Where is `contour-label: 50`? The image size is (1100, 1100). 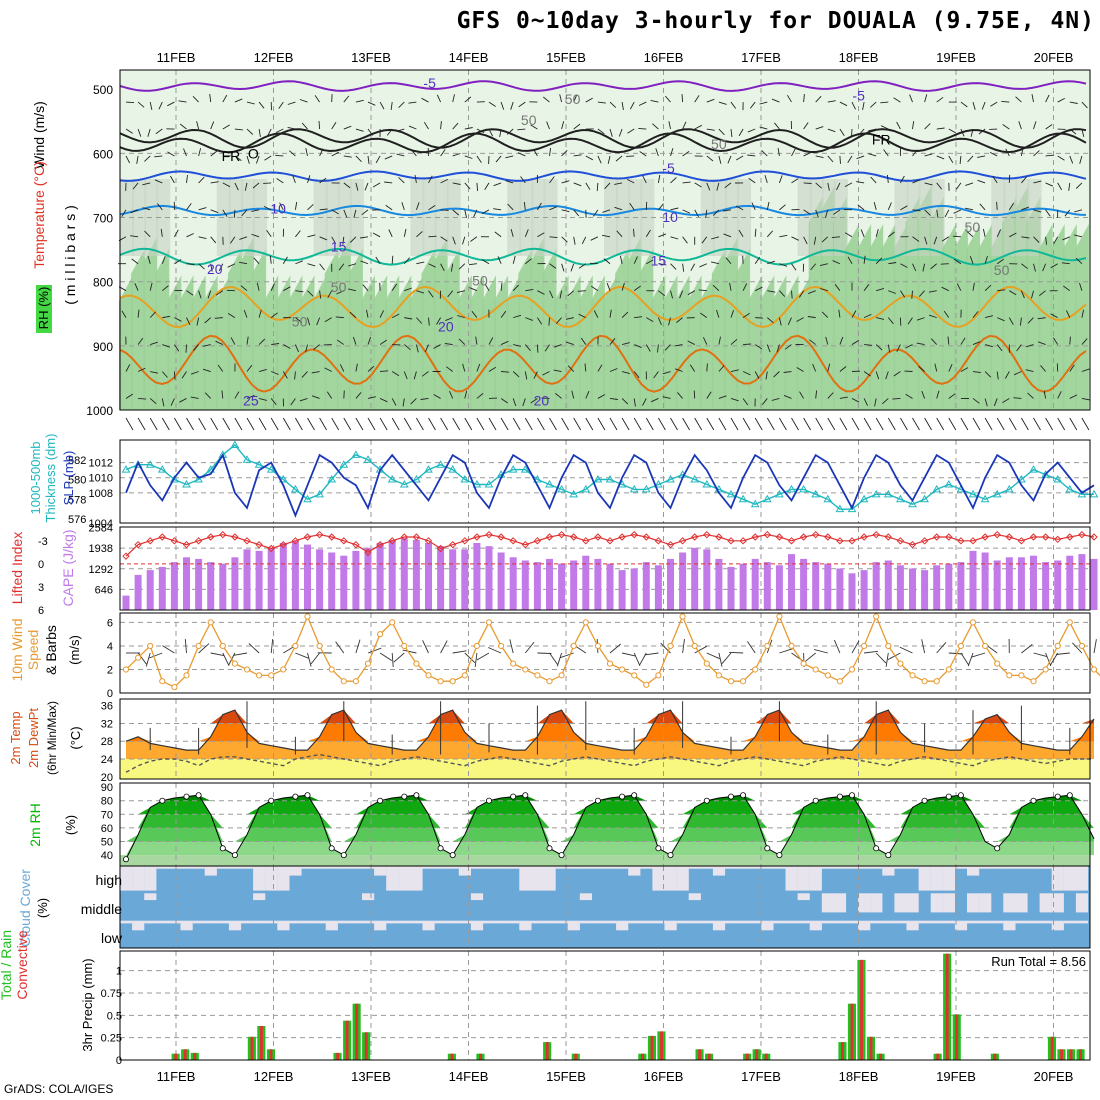
contour-label: 50 is located at coordinates (573, 99).